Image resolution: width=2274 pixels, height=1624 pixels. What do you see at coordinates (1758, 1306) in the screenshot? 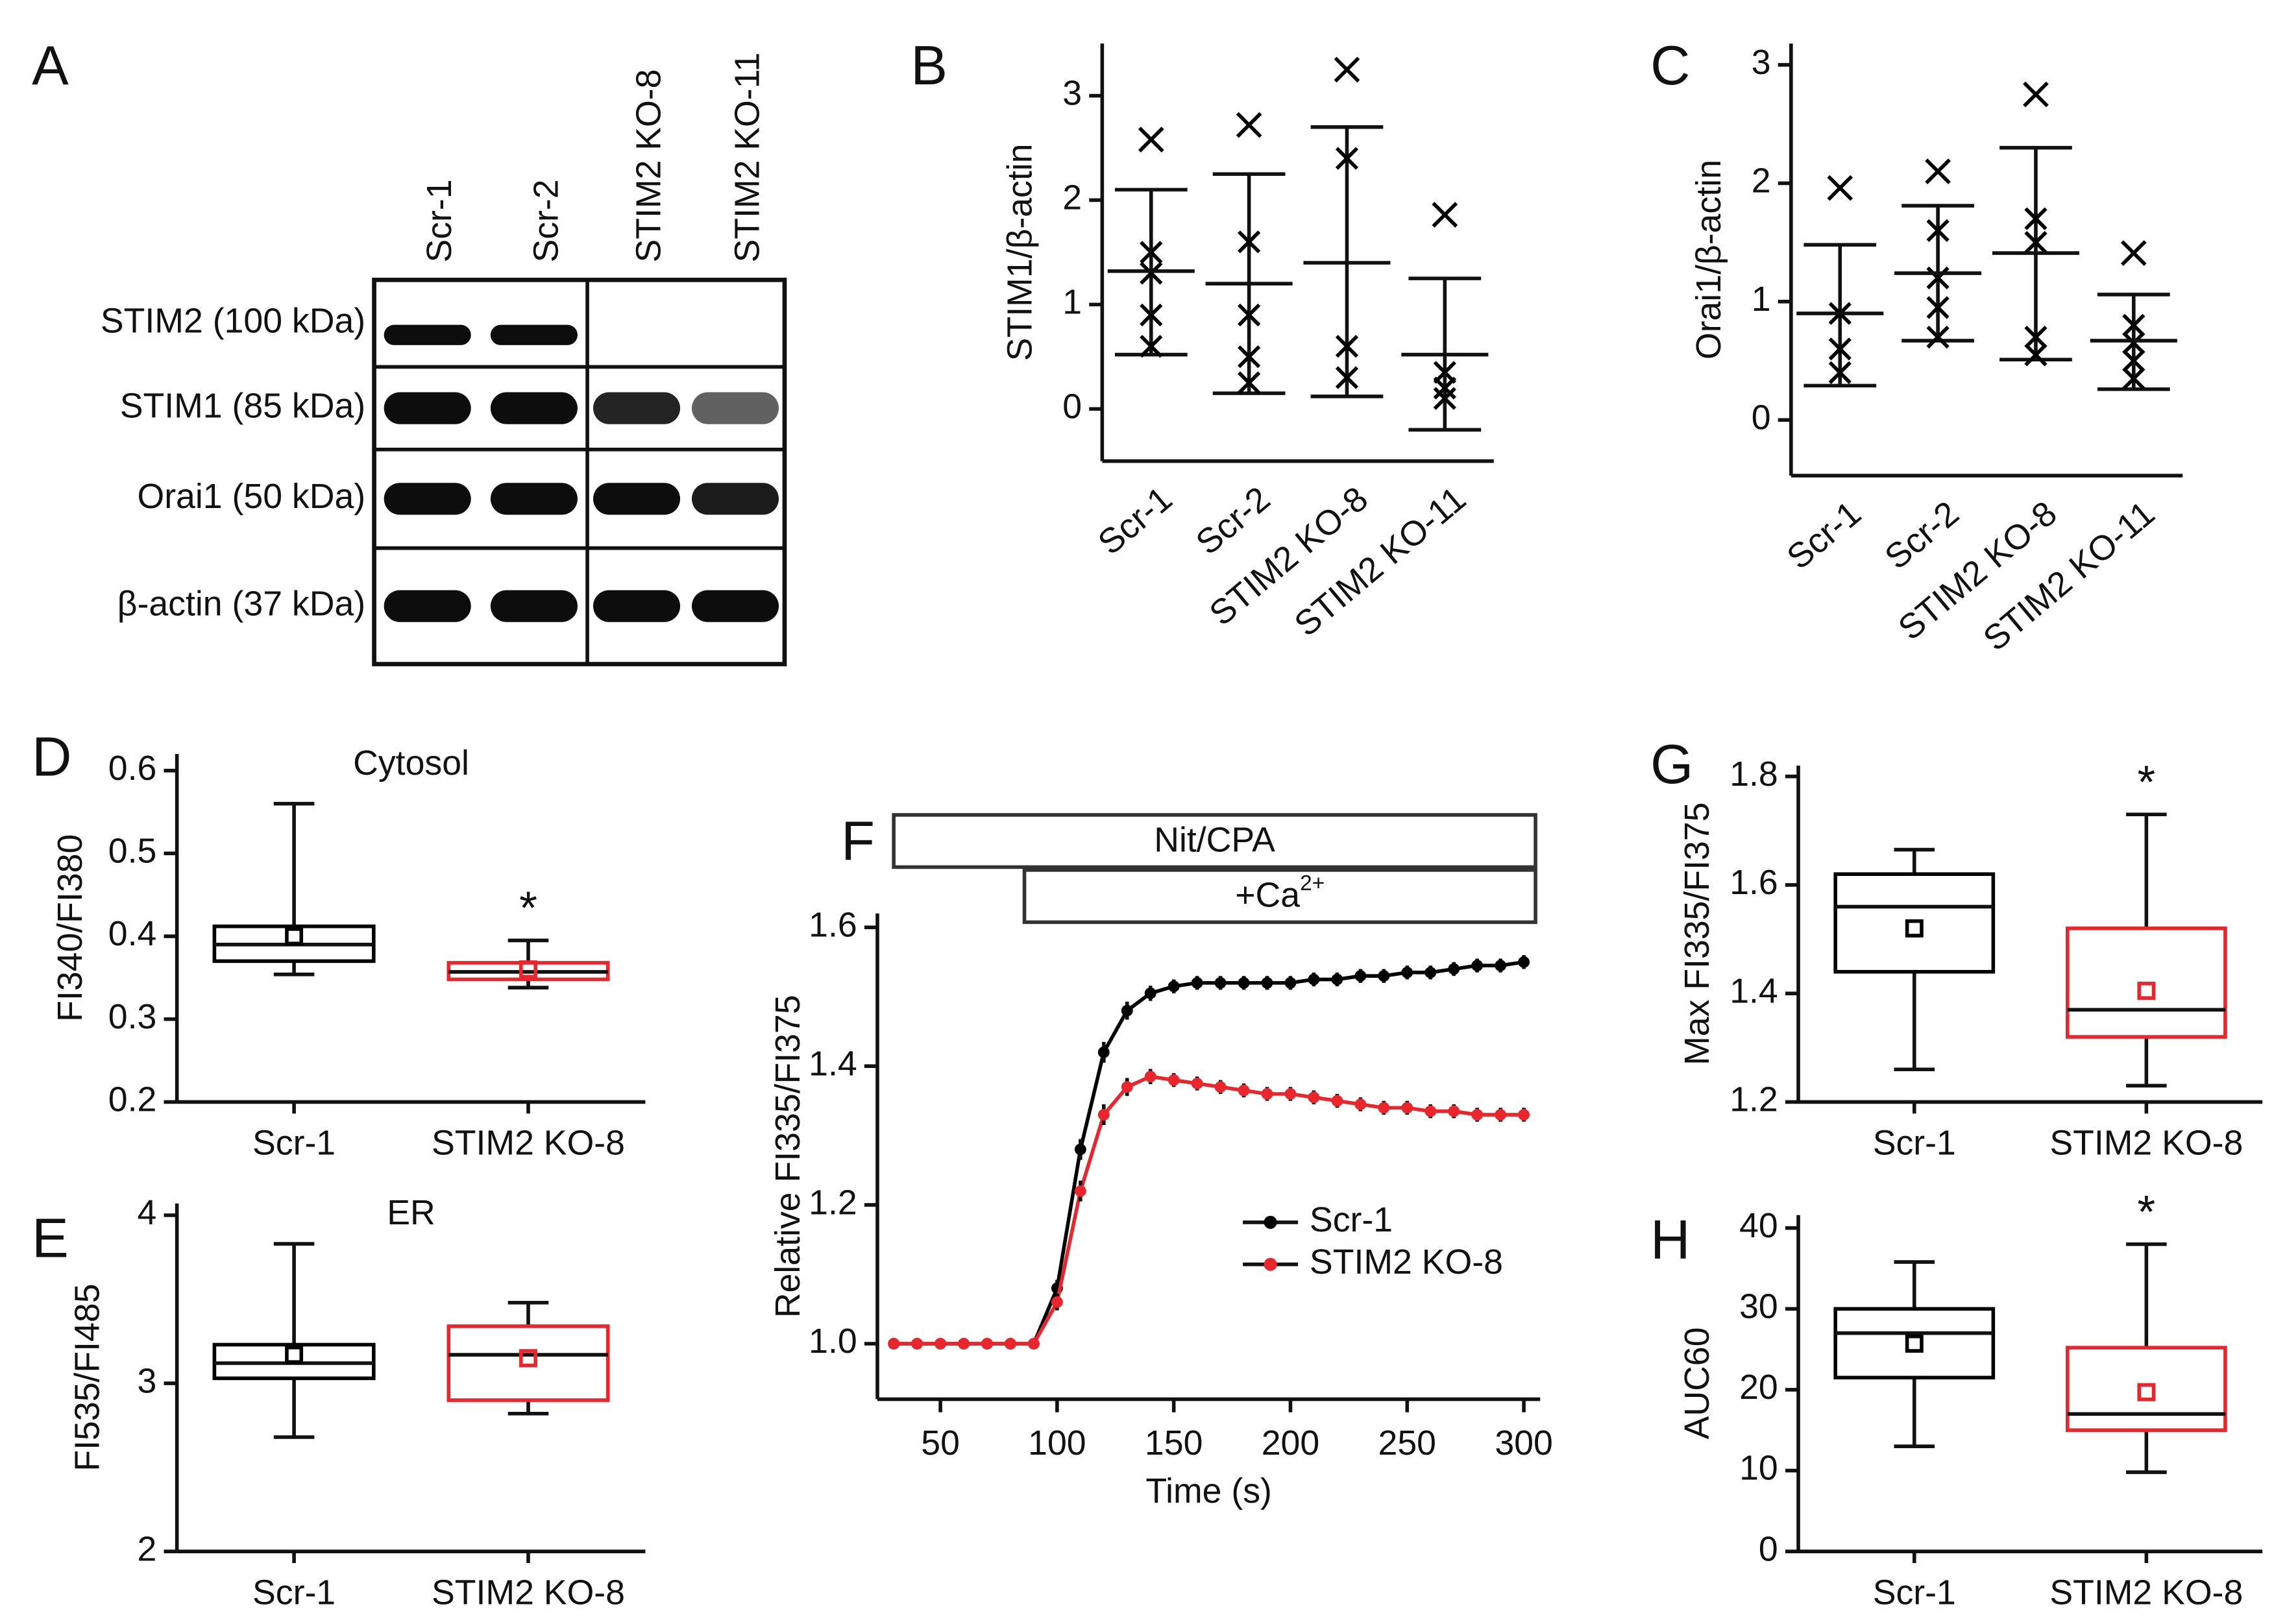
I see `y-tick-label: 30` at bounding box center [1758, 1306].